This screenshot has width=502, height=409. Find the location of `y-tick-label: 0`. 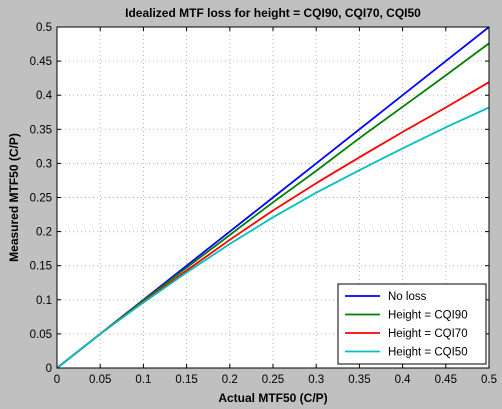

y-tick-label: 0 is located at coordinates (49, 369).